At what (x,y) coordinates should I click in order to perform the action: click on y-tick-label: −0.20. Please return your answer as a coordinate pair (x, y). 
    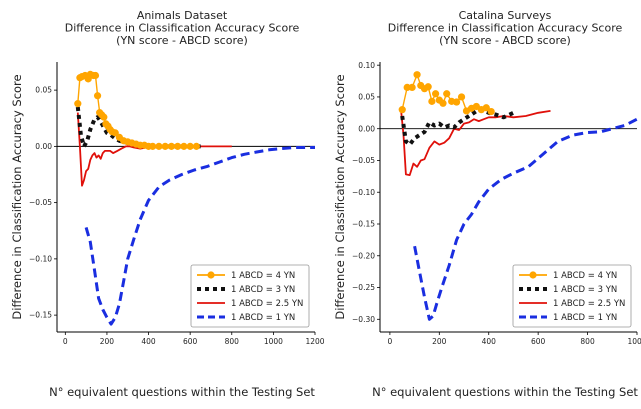
    Looking at the image, I should click on (363, 255).